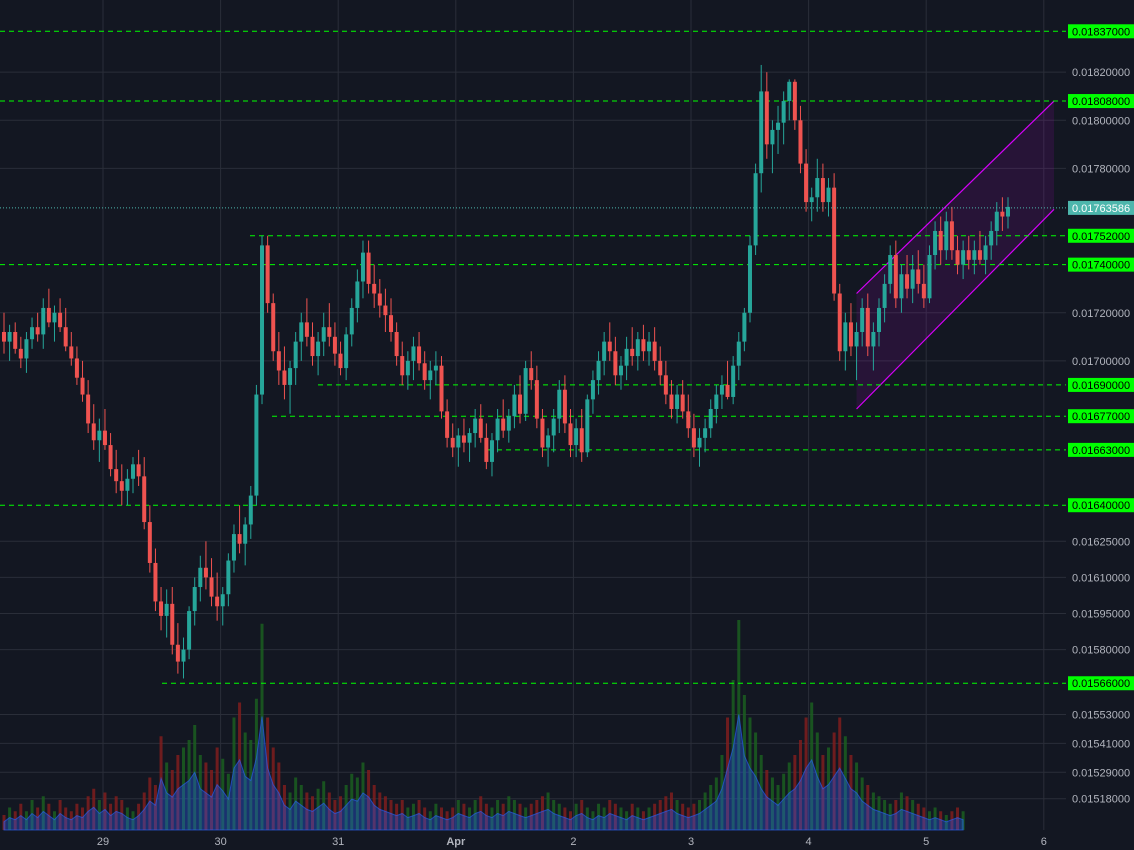  I want to click on level-label-box, so click(1101, 101).